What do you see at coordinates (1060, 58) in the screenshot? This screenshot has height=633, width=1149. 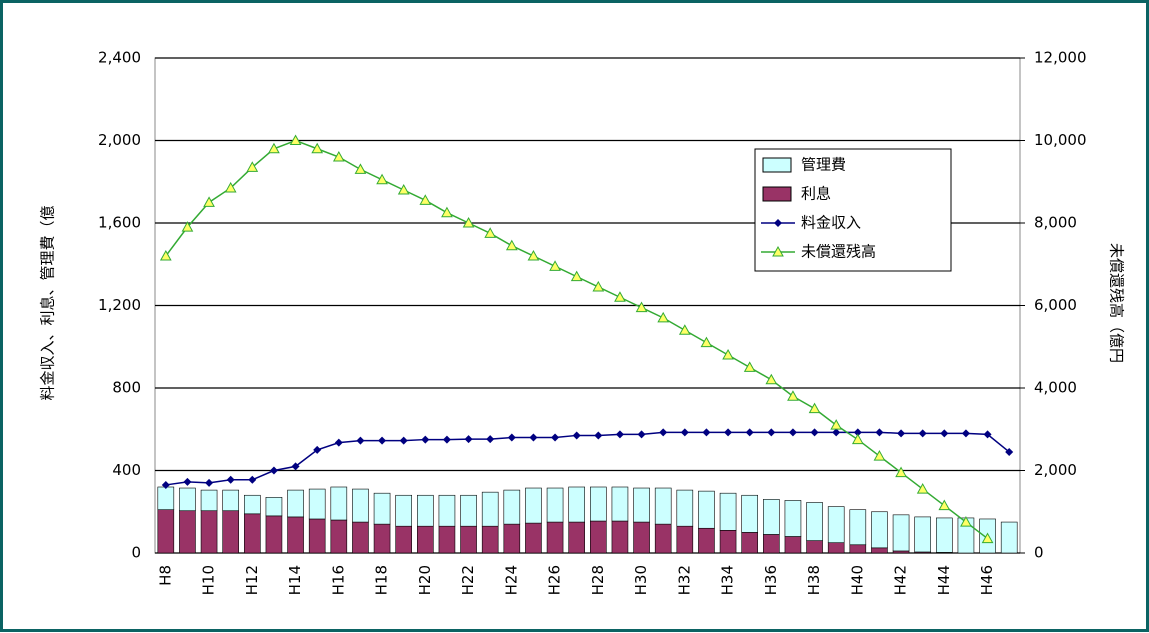 I see `y2-tick-label: 12,000` at bounding box center [1060, 58].